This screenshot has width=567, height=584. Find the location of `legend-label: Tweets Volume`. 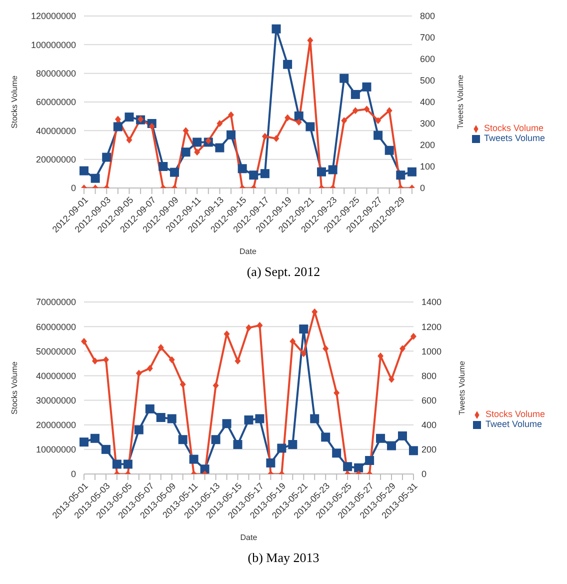

legend-label: Tweets Volume is located at coordinates (514, 138).